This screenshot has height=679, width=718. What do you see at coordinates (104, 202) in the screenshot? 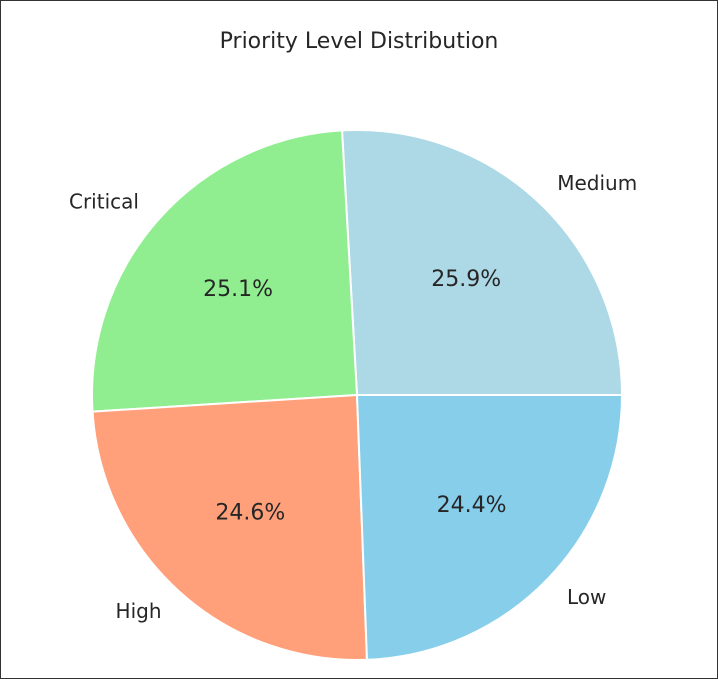
I see `slice-label-critical: Critical` at bounding box center [104, 202].